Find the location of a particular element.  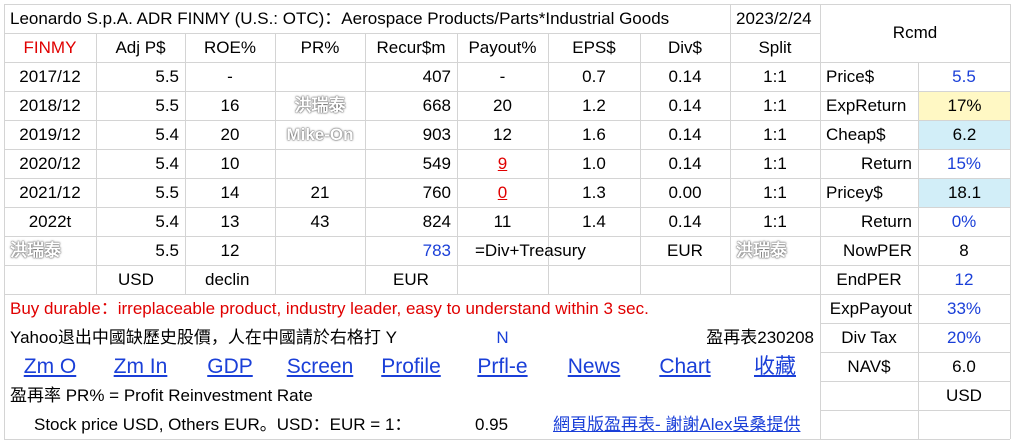

rcmd-value: 6.0 is located at coordinates (964, 366).